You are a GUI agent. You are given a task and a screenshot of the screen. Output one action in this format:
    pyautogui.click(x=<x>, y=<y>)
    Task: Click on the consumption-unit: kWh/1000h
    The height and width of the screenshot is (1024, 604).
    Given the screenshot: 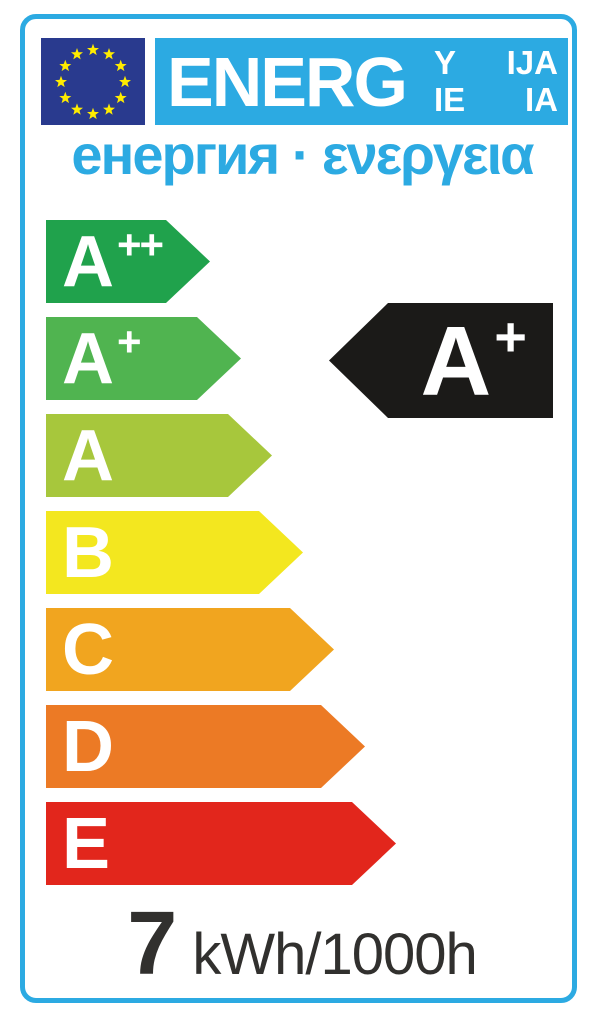 What is the action you would take?
    pyautogui.click(x=334, y=954)
    